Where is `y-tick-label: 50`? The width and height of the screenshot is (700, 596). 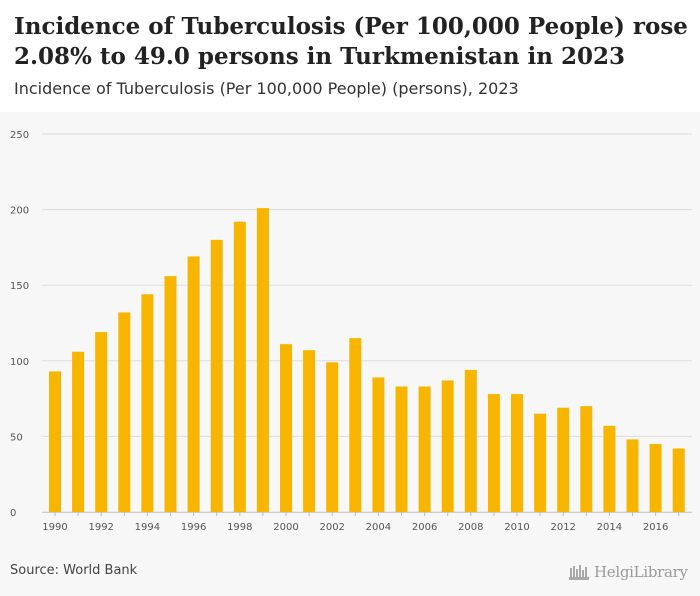 y-tick-label: 50 is located at coordinates (16, 437).